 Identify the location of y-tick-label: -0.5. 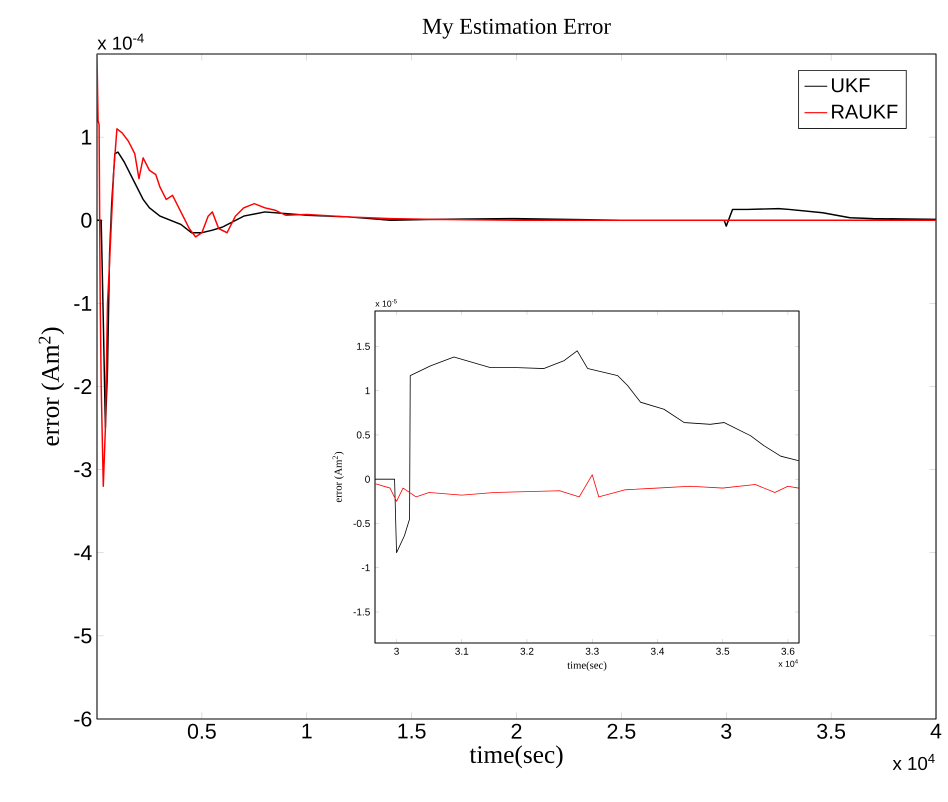
(362, 524).